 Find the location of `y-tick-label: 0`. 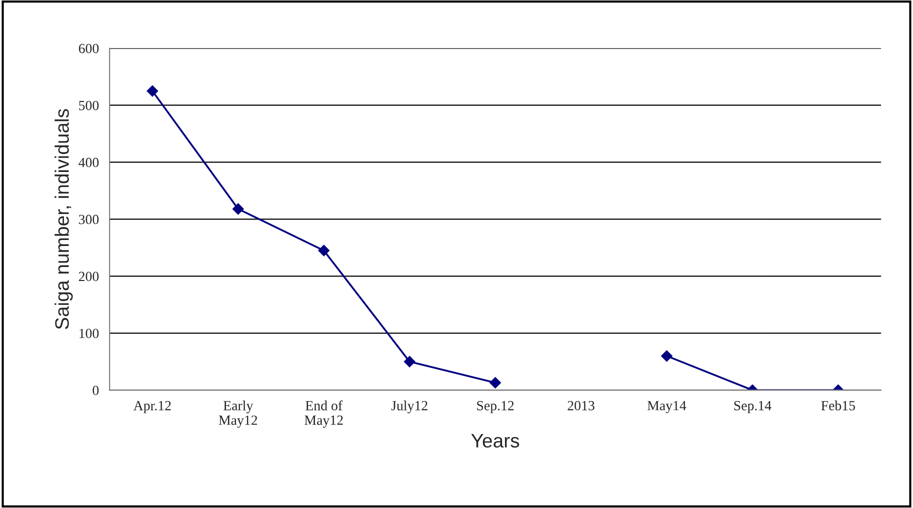

y-tick-label: 0 is located at coordinates (95, 391).